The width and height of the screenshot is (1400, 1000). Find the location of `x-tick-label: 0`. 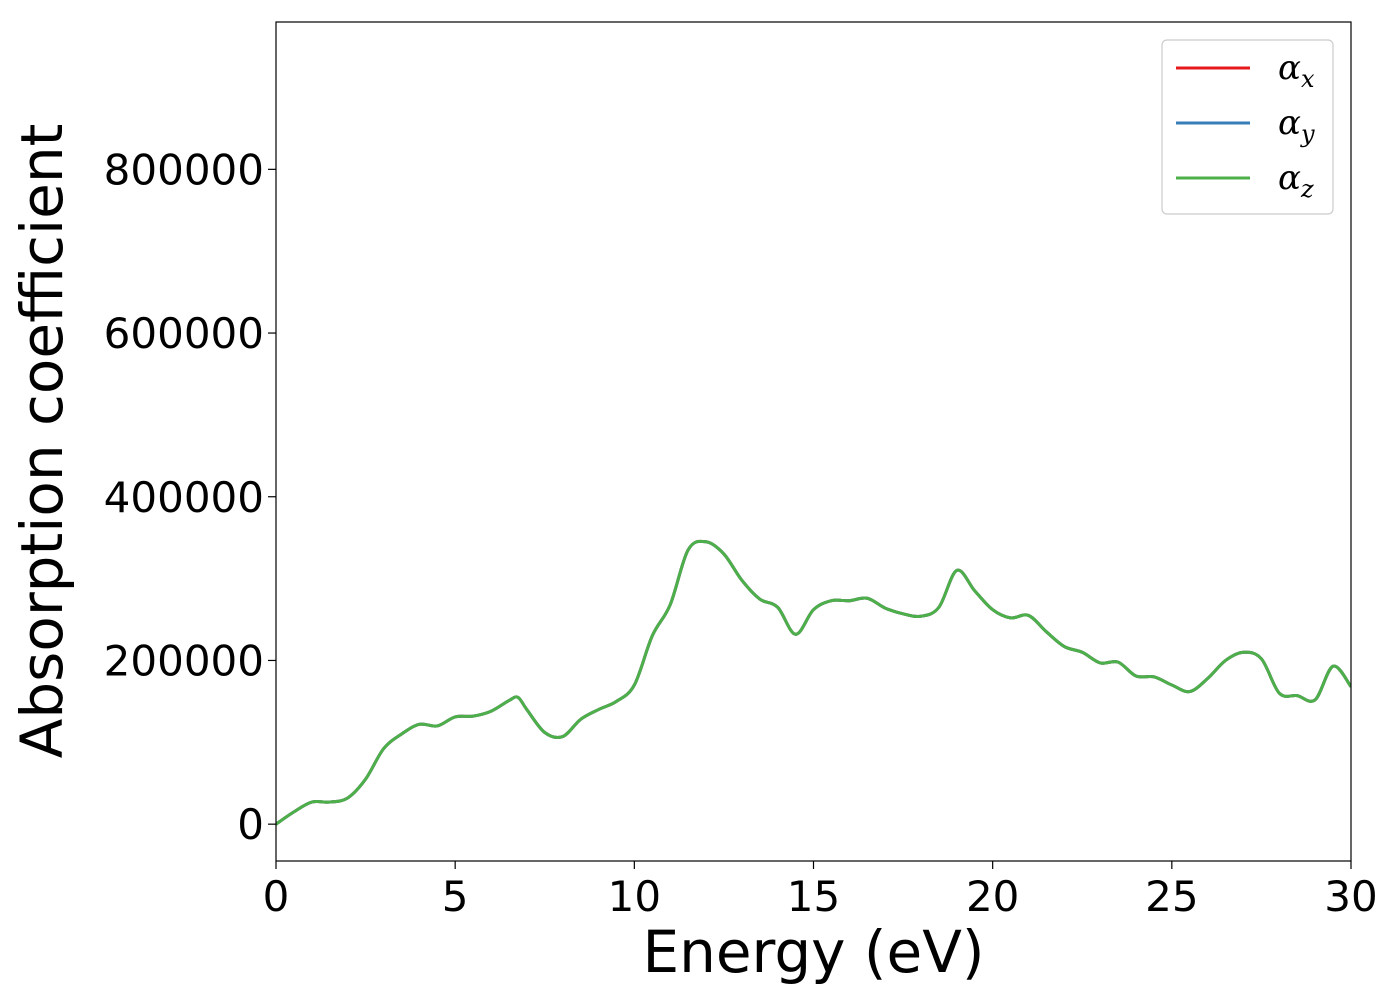

x-tick-label: 0 is located at coordinates (276, 896).